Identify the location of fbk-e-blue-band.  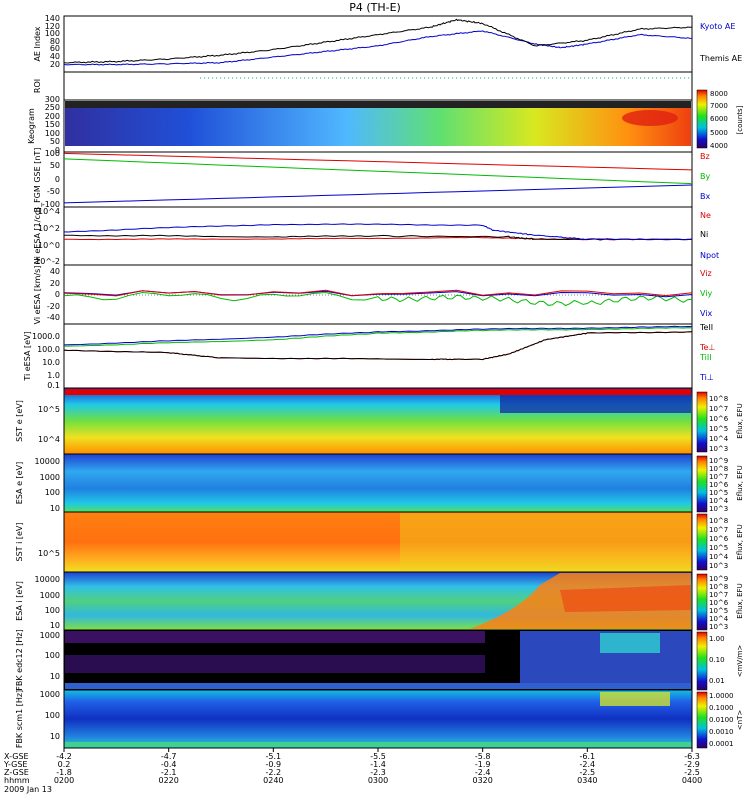
(378, 686).